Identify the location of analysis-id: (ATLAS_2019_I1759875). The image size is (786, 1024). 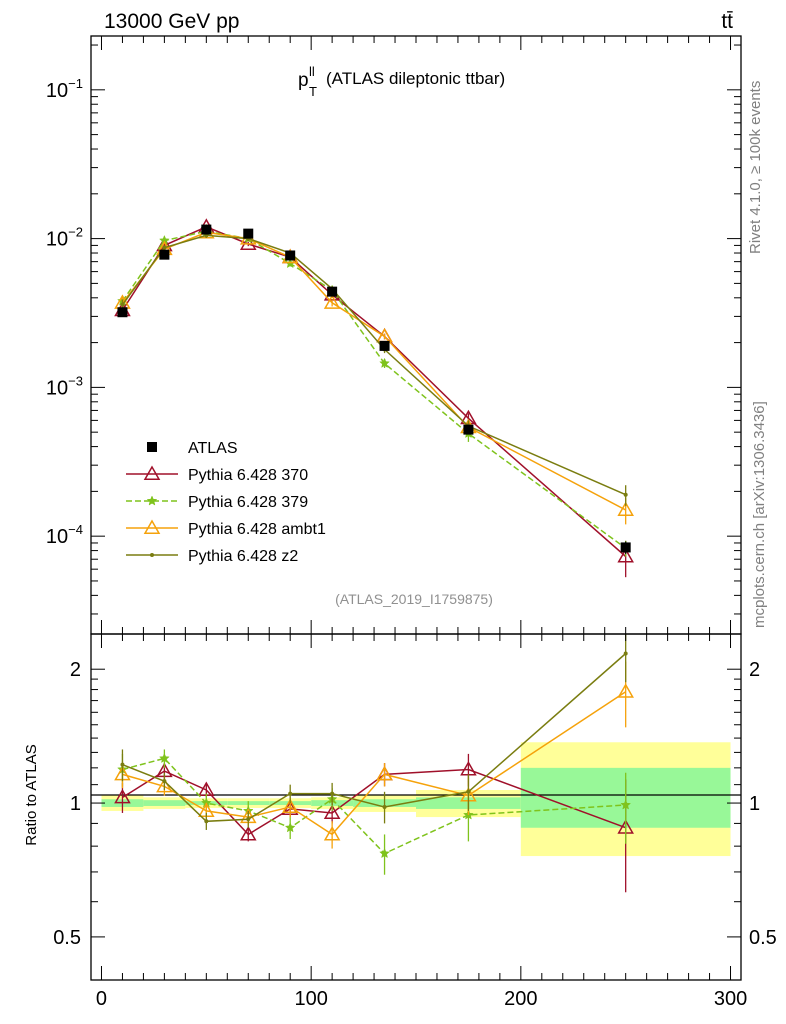
(414, 599).